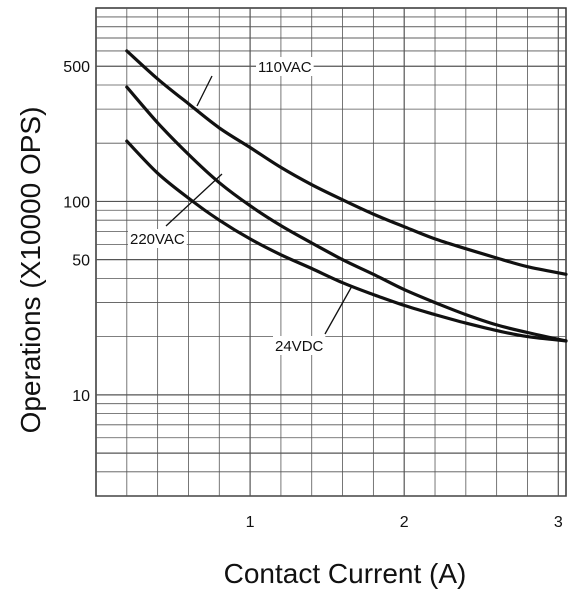 The image size is (584, 593). What do you see at coordinates (250, 522) in the screenshot?
I see `x-tick-label: 1` at bounding box center [250, 522].